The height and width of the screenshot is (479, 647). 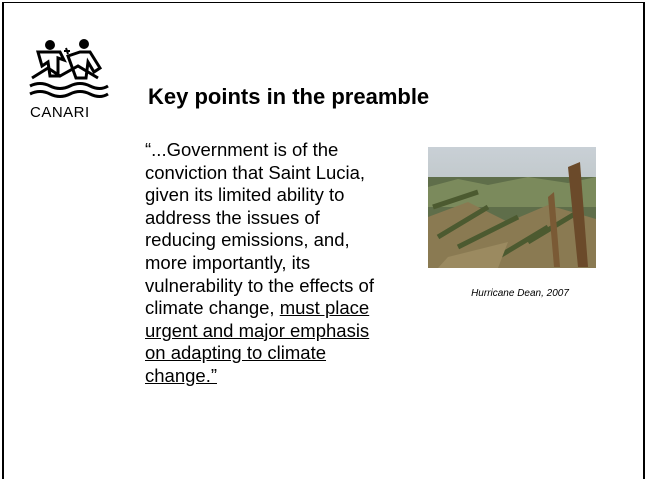 What do you see at coordinates (212, 308) in the screenshot?
I see `quote-text: climate change,` at bounding box center [212, 308].